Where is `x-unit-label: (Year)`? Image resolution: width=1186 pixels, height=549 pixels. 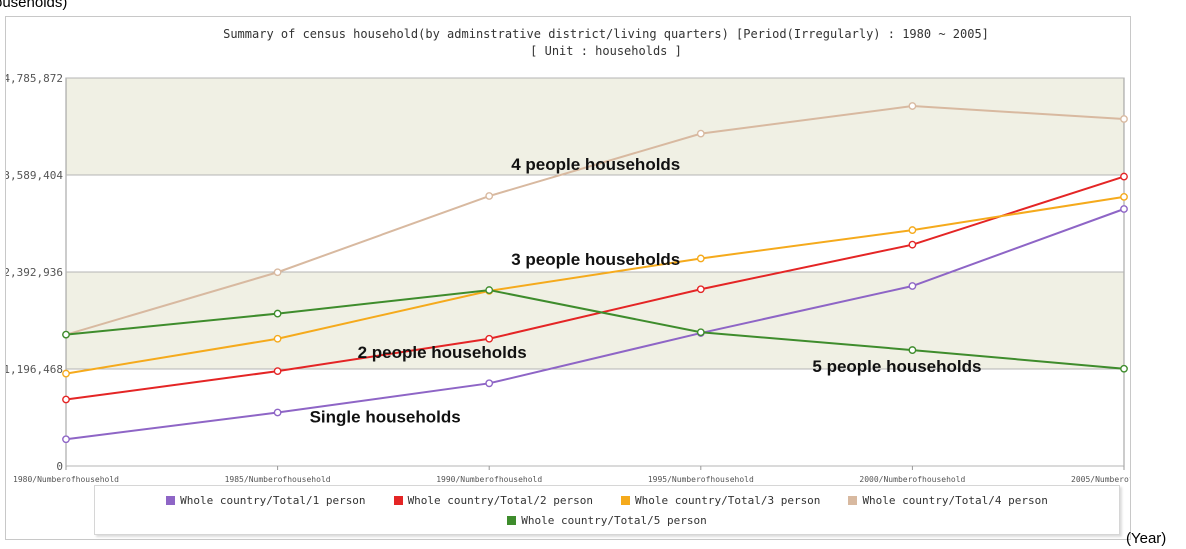 x-unit-label: (Year) is located at coordinates (1146, 538).